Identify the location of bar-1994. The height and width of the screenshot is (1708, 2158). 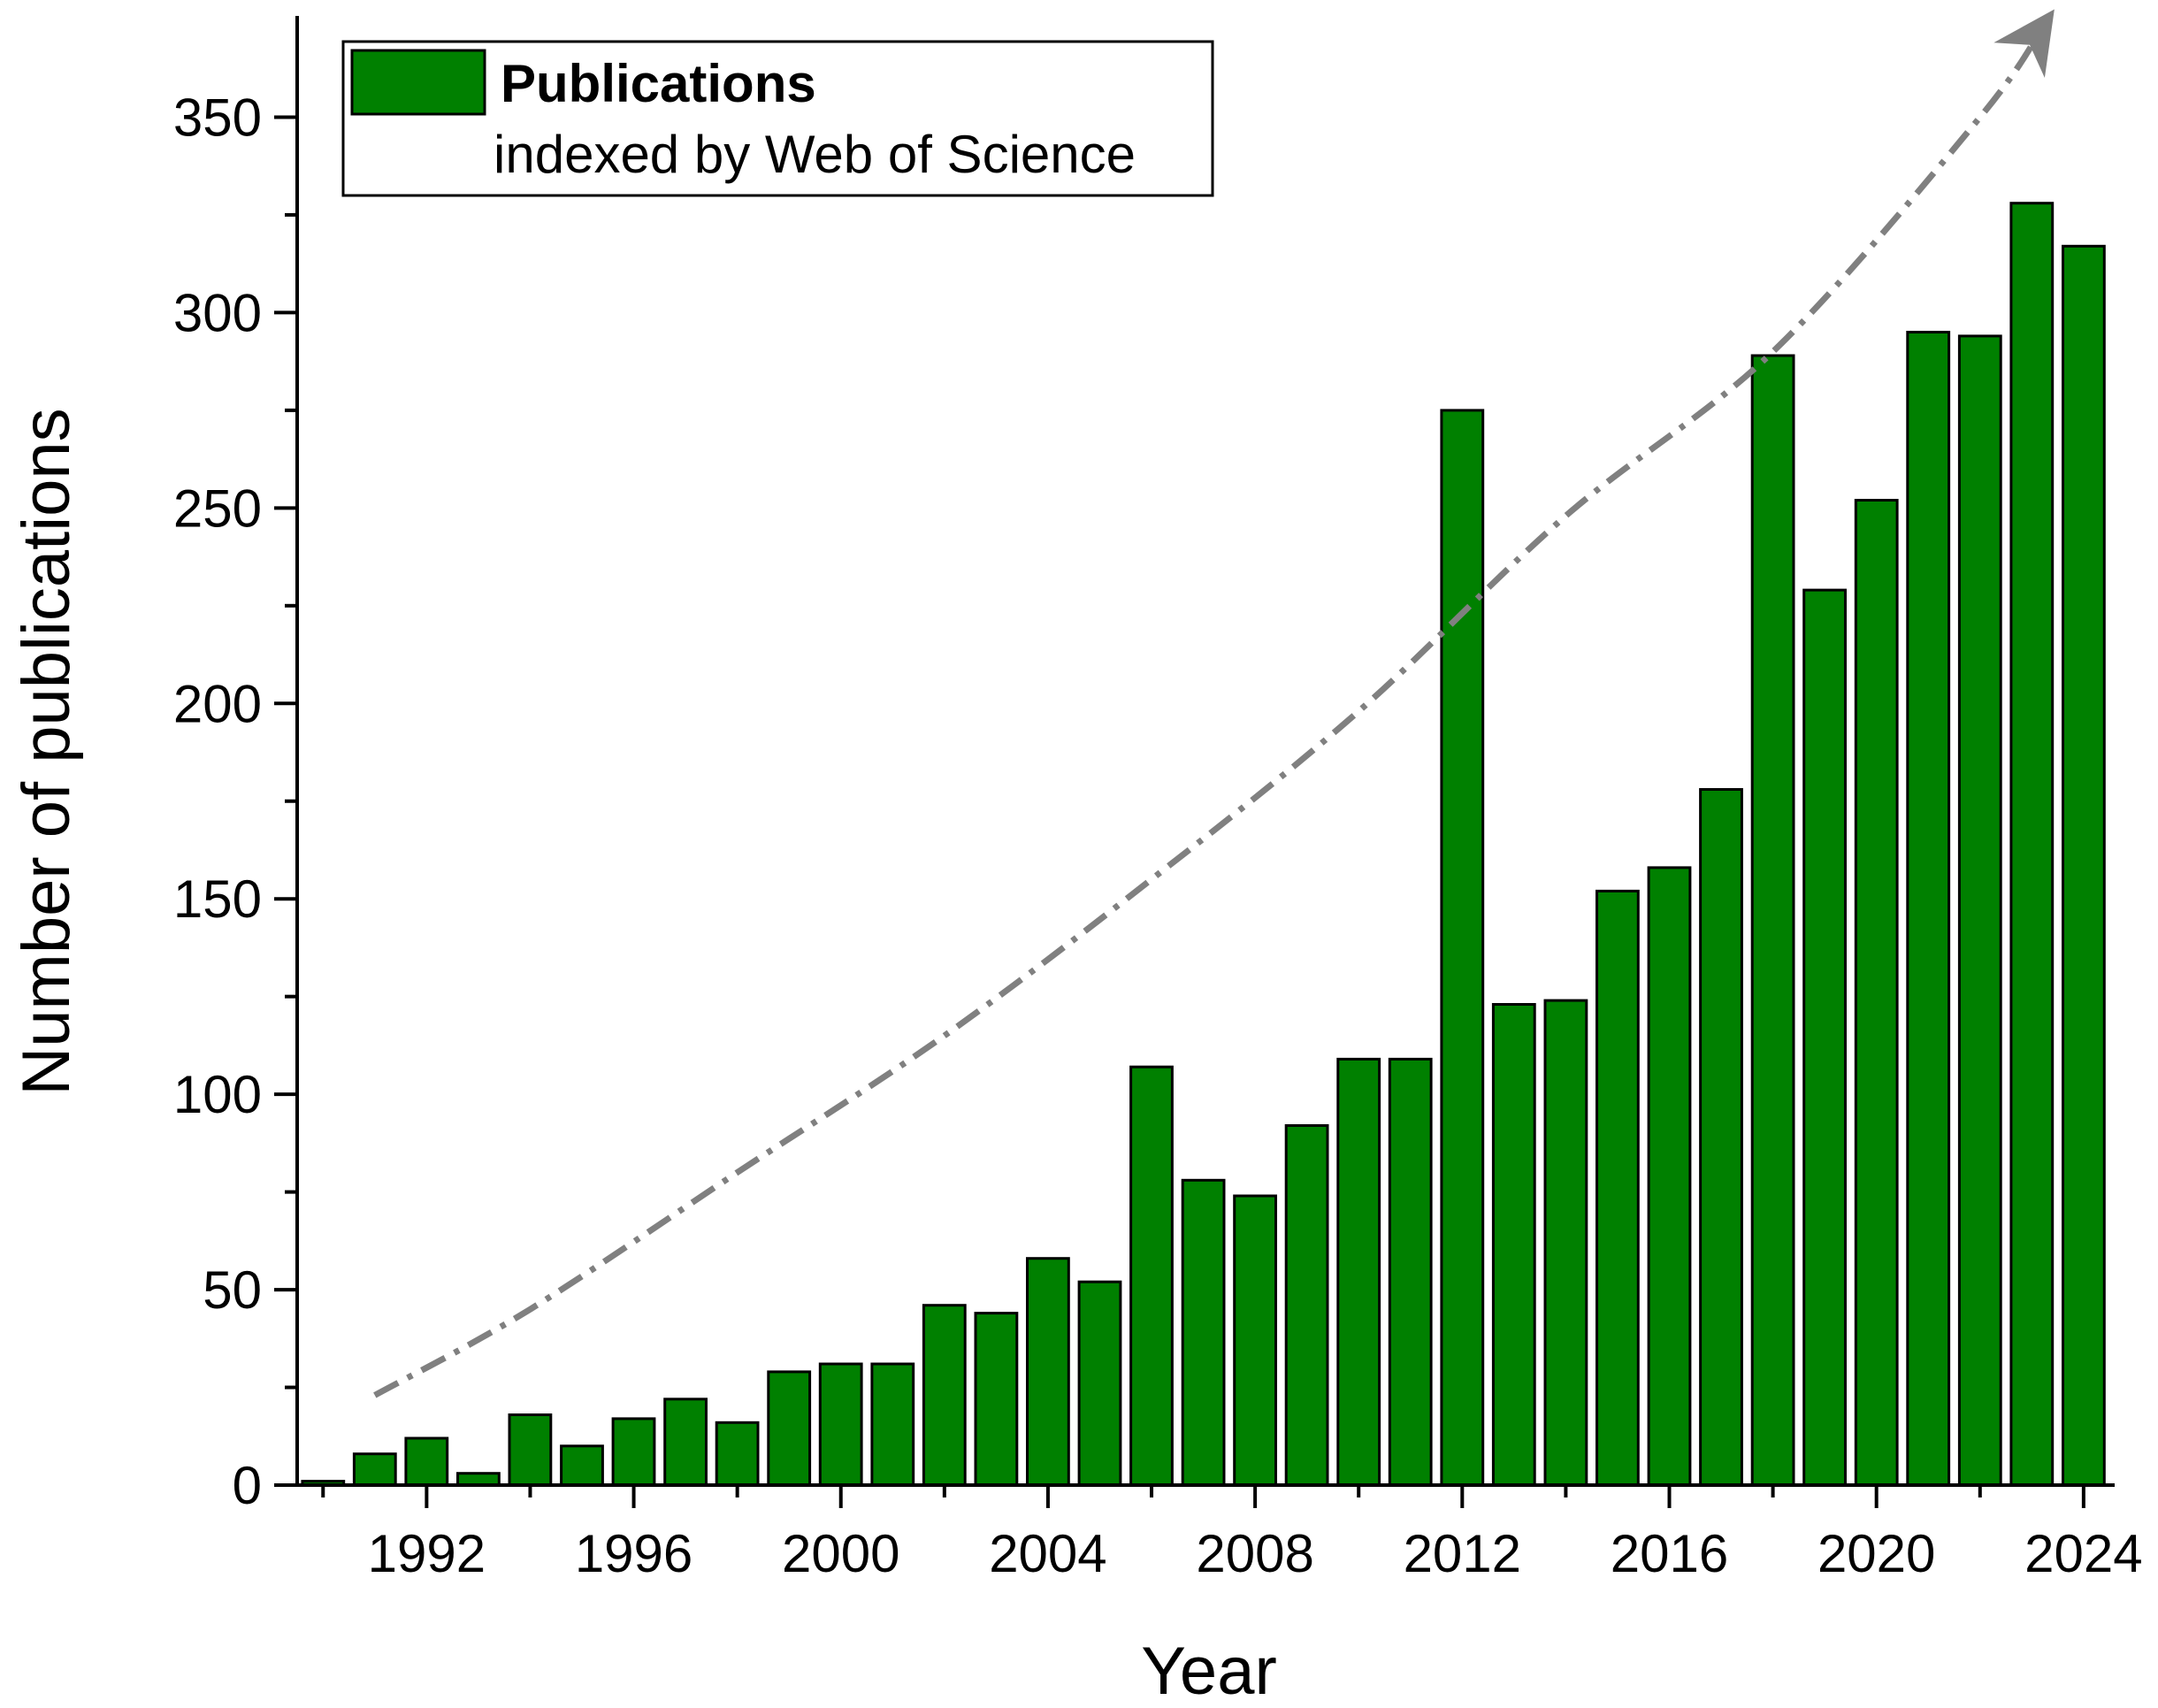
(530, 1450).